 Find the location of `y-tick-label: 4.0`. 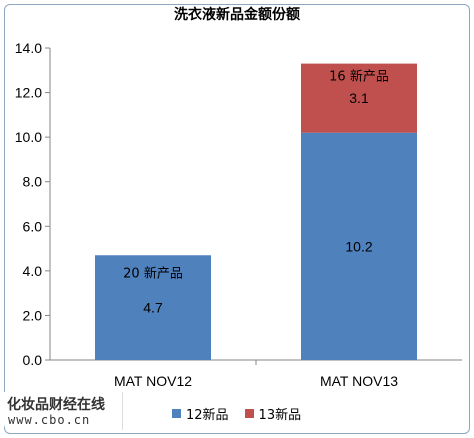

y-tick-label: 4.0 is located at coordinates (33, 271).